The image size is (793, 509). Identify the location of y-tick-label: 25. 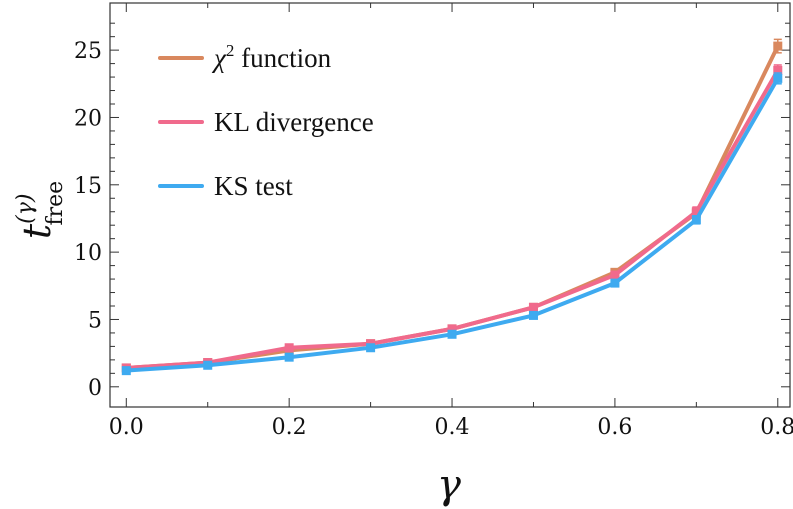
(88, 51).